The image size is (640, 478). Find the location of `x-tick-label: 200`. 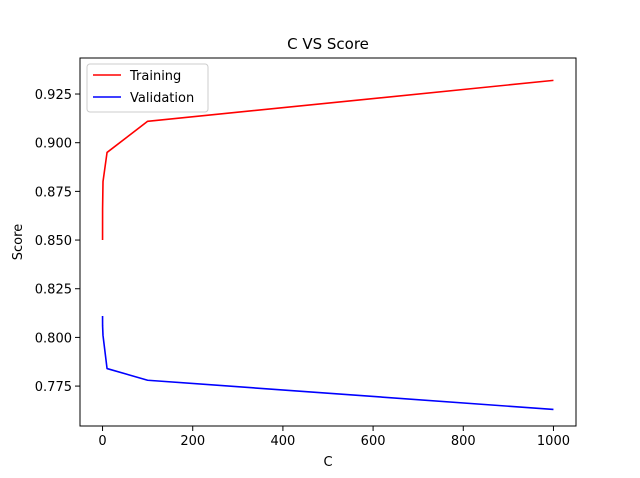

x-tick-label: 200 is located at coordinates (192, 441).